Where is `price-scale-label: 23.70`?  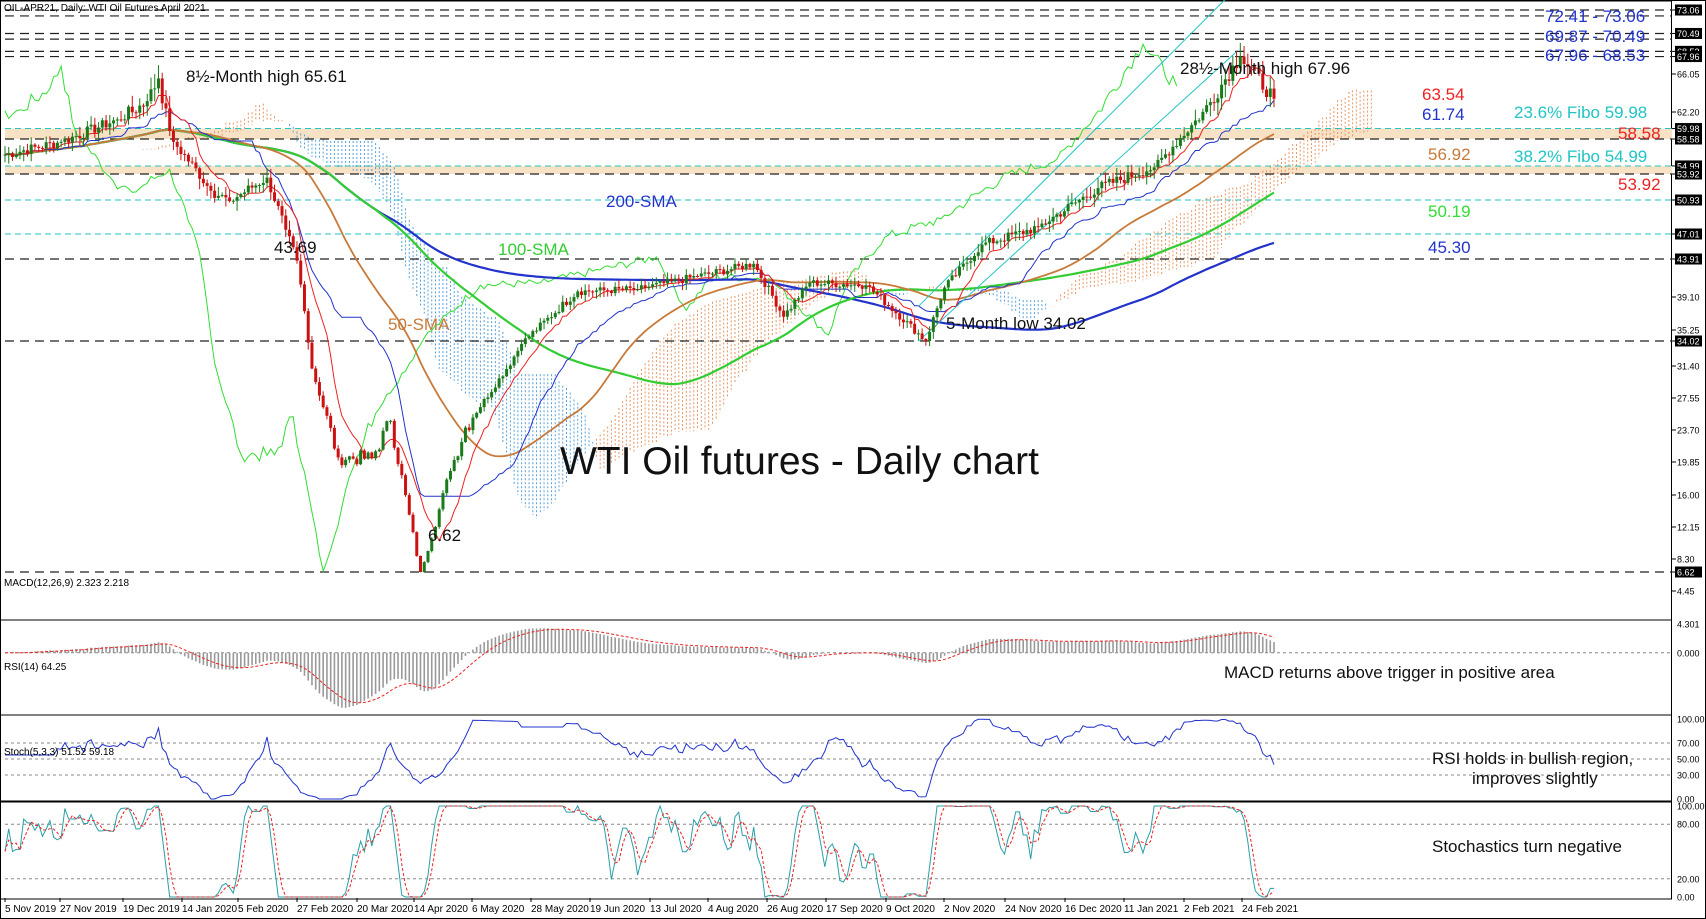 price-scale-label: 23.70 is located at coordinates (1688, 431).